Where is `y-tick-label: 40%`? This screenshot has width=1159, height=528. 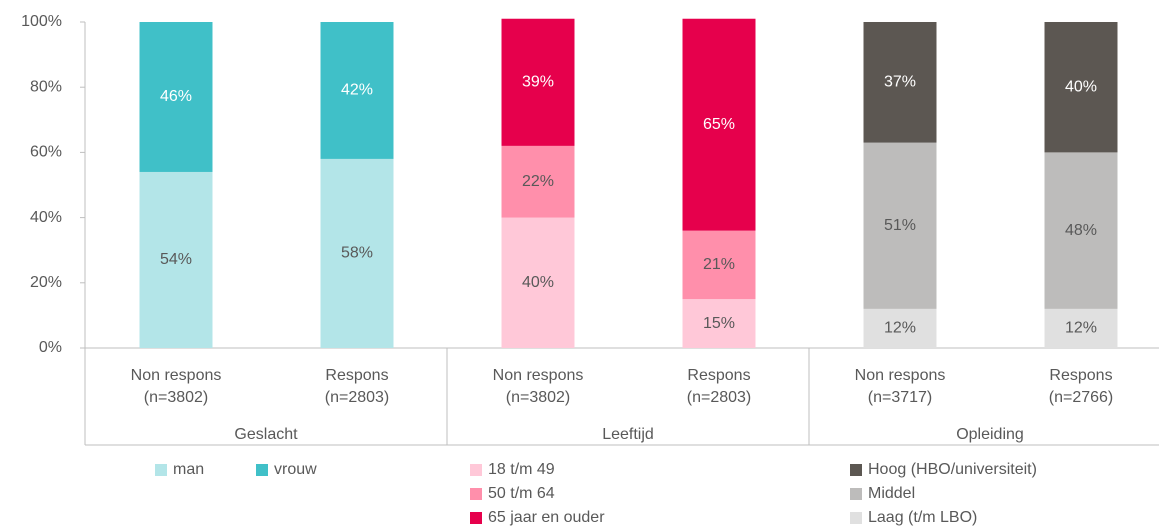 y-tick-label: 40% is located at coordinates (46, 217).